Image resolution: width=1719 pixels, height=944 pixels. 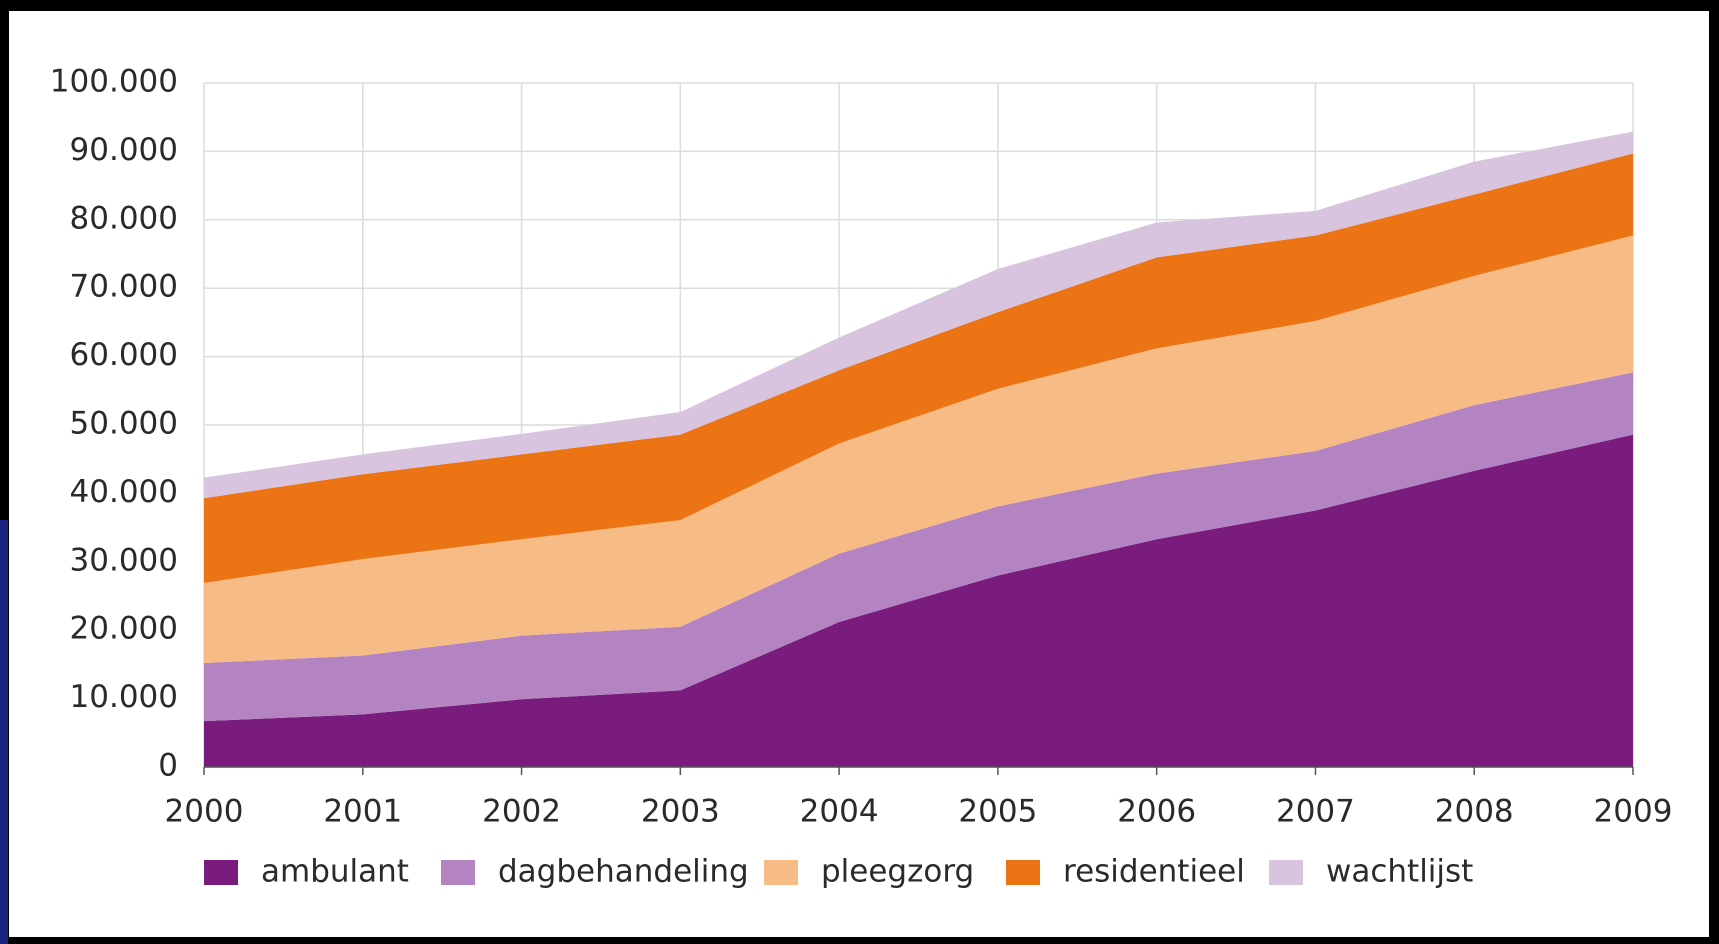 I want to click on y-tick-label: 80.000, so click(x=124, y=218).